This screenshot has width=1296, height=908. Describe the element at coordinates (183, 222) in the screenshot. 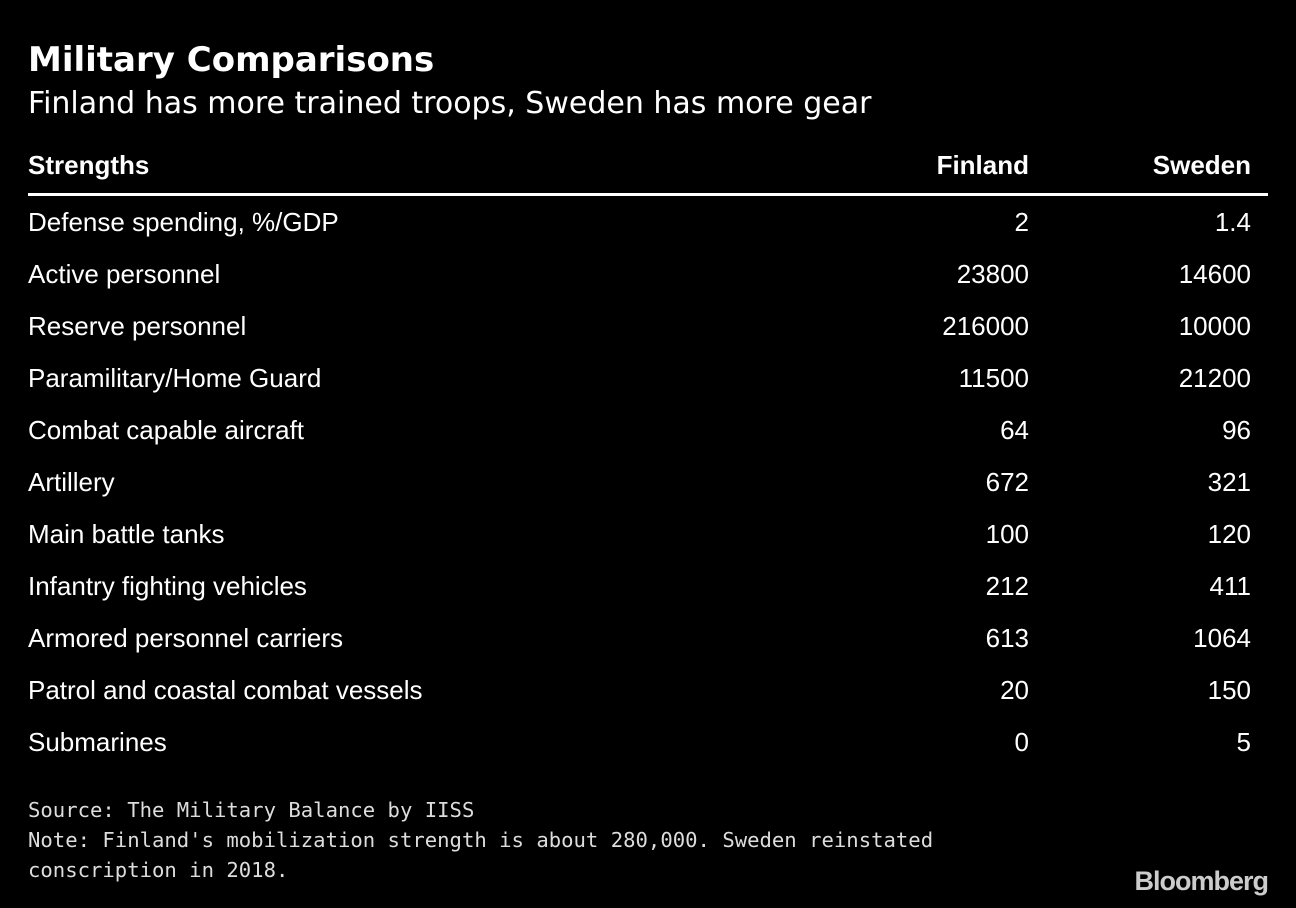

I see `row-label: Defense spending, %/GDP` at that location.